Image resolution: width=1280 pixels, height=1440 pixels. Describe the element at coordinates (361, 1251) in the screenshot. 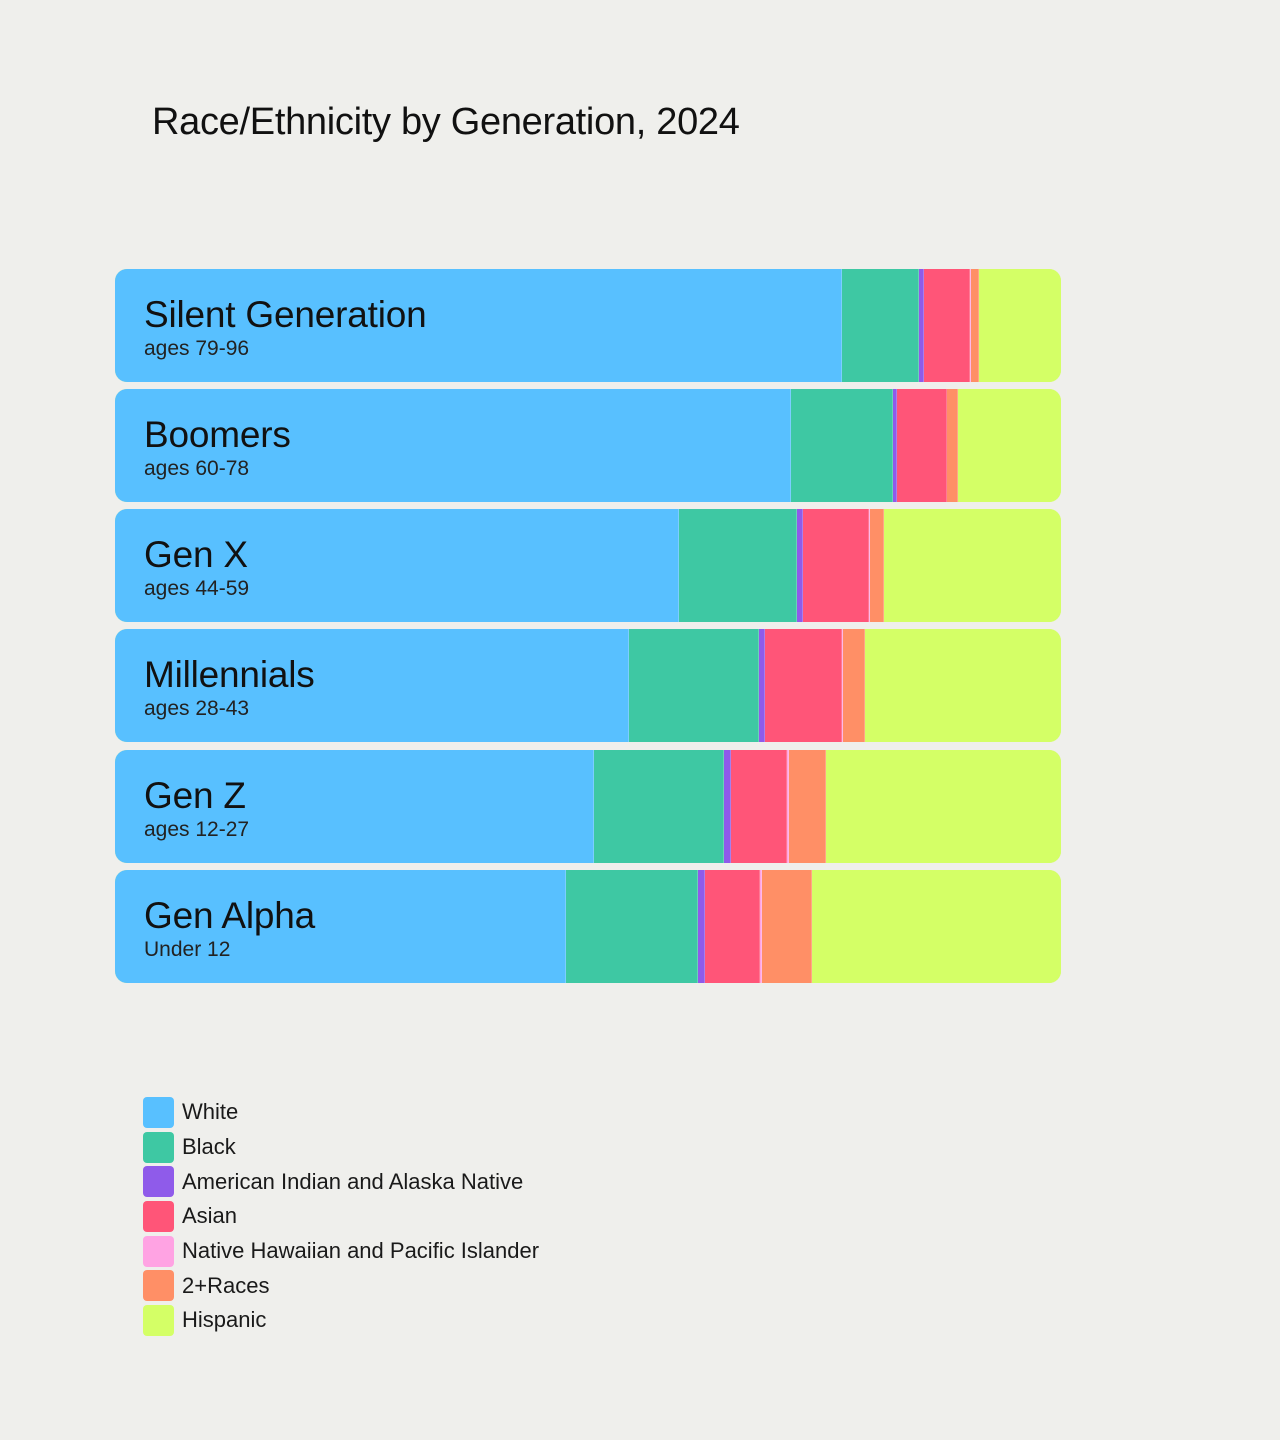

I see `legend-label: Native Hawaiian and Pacific Islander` at that location.